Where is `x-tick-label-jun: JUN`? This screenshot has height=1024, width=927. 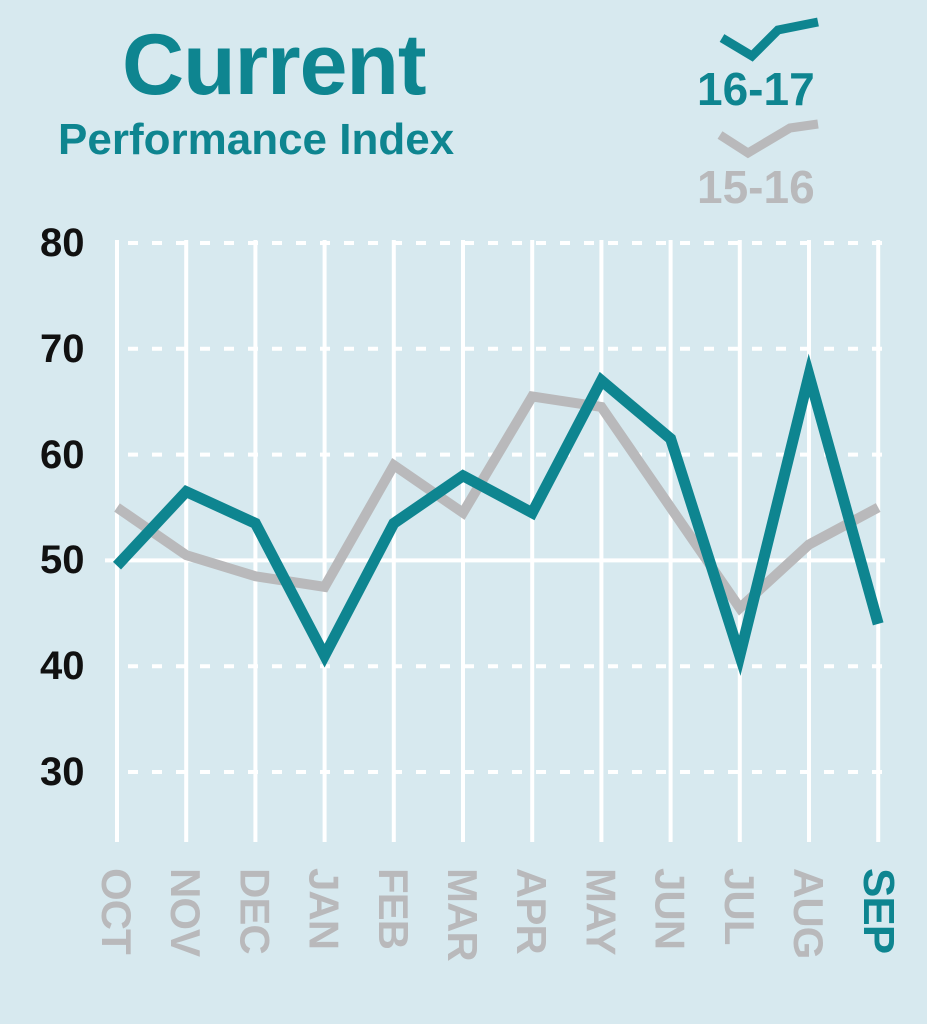 x-tick-label-jun: JUN is located at coordinates (670, 909).